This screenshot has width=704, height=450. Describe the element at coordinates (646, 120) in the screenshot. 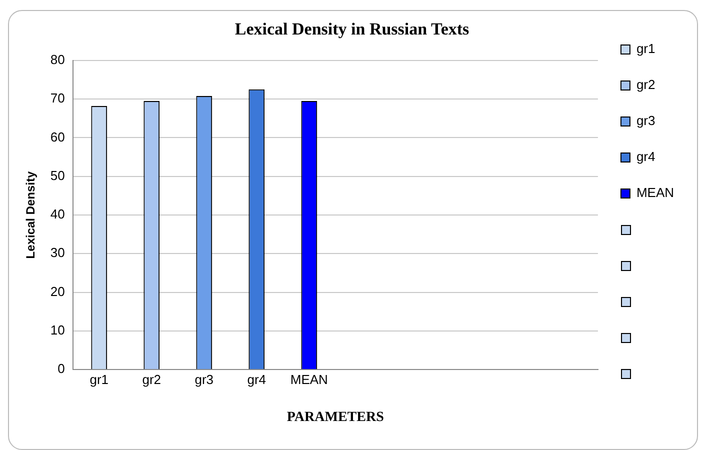

I see `legend-label: gr3` at that location.